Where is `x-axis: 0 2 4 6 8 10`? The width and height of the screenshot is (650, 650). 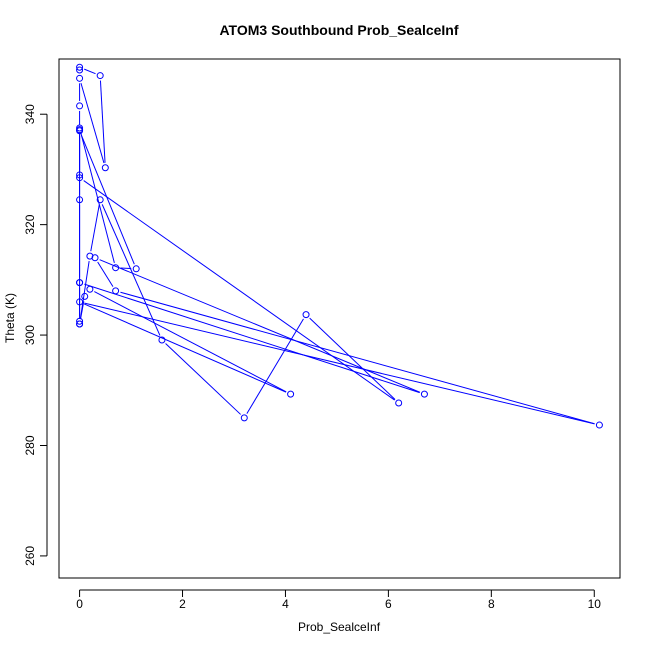
x-axis: 0 2 4 6 8 10 is located at coordinates (339, 600).